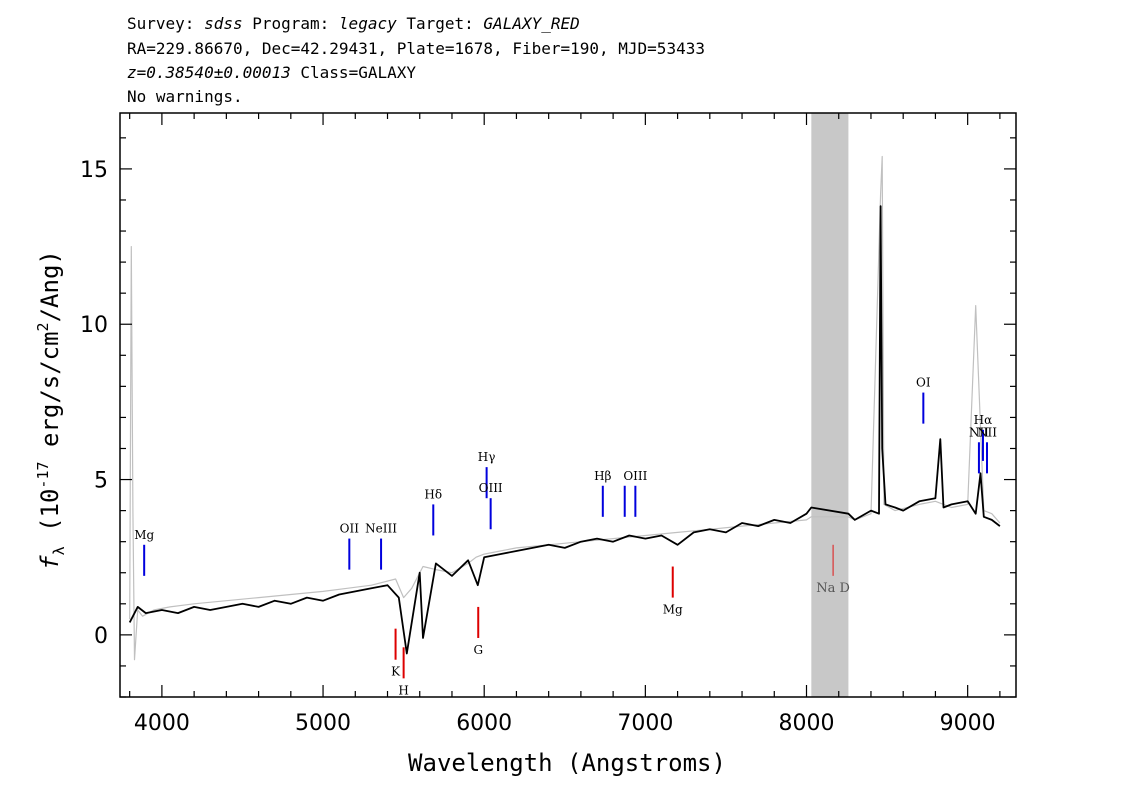 This screenshot has width=1134, height=810. I want to click on masked-region, so click(830, 405).